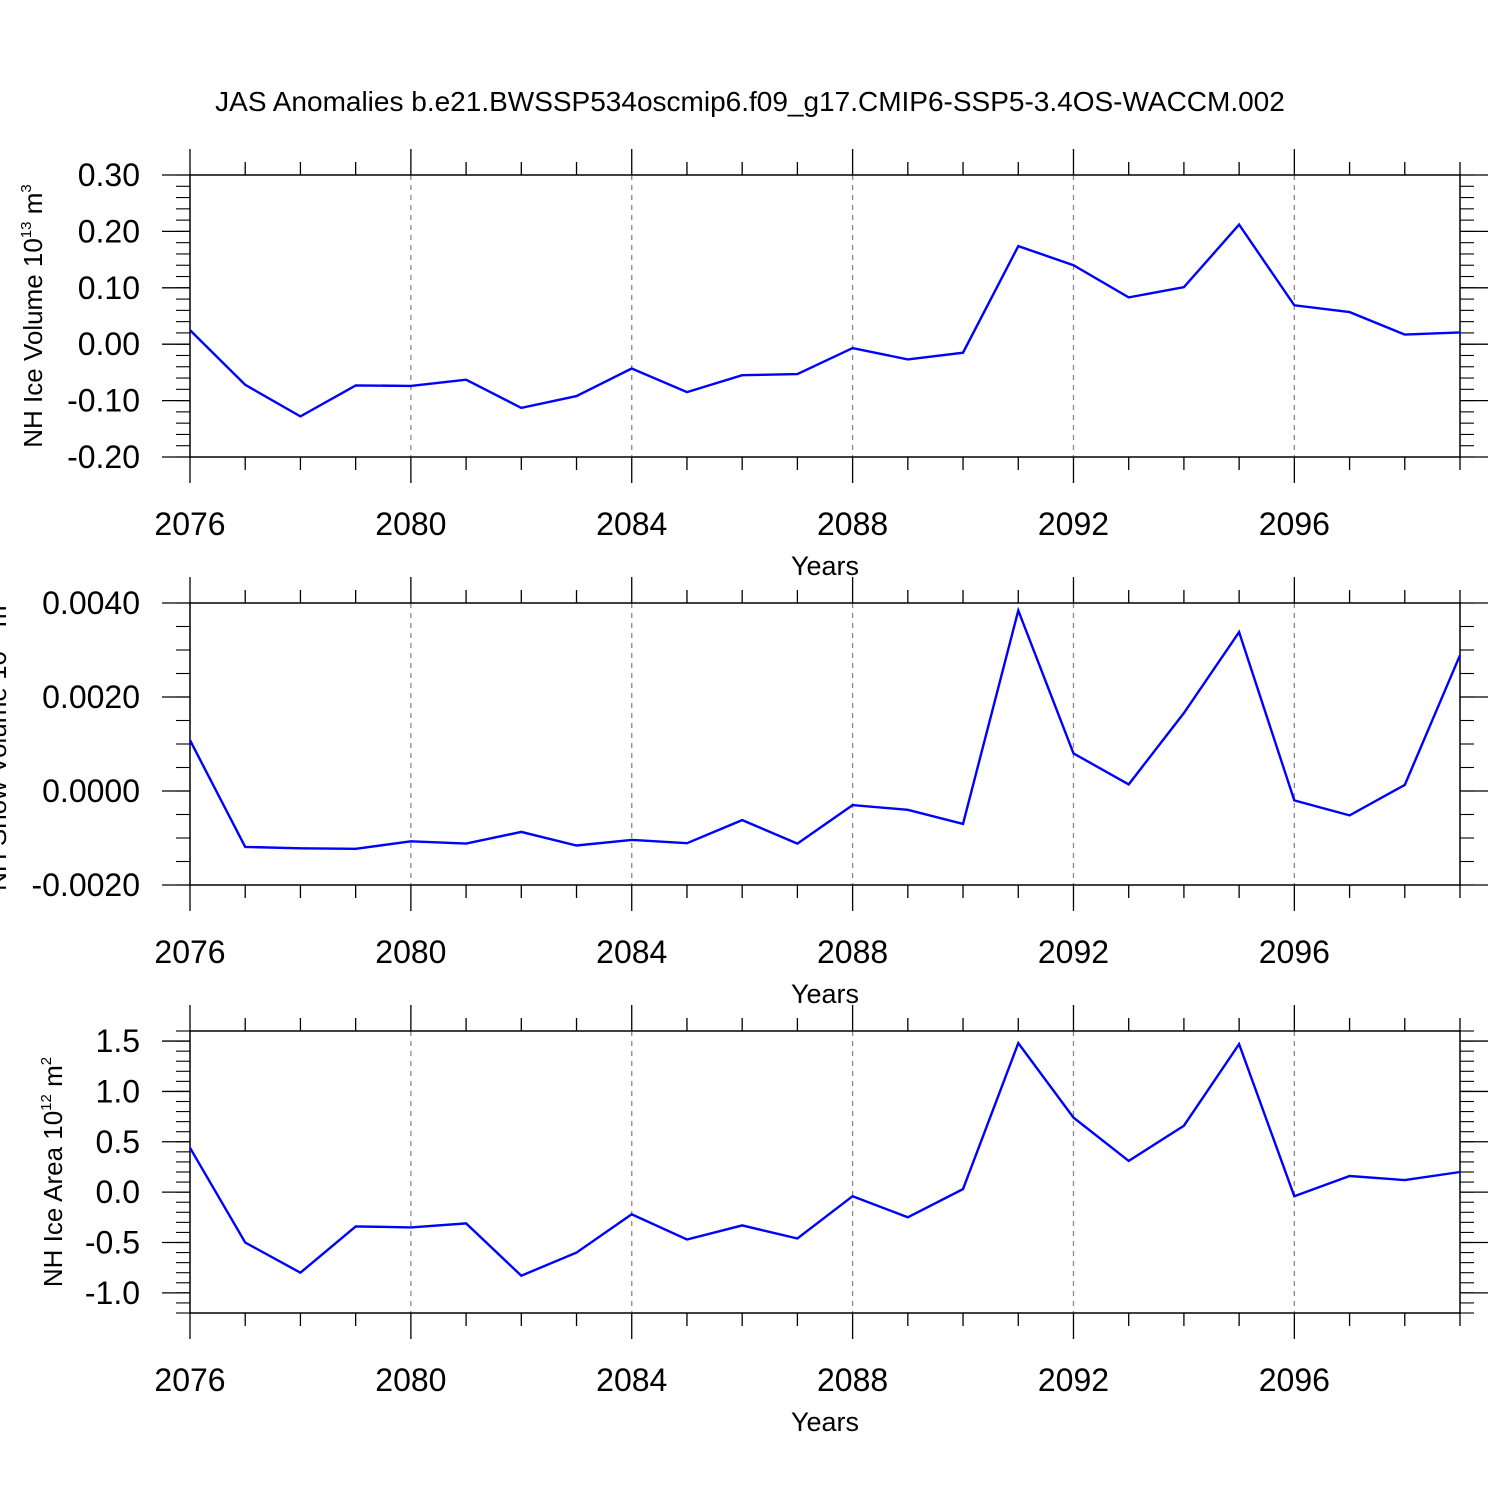 Image resolution: width=1500 pixels, height=1500 pixels. I want to click on y-axis-title: NH Ice Volume 1013 m3, so click(33, 315).